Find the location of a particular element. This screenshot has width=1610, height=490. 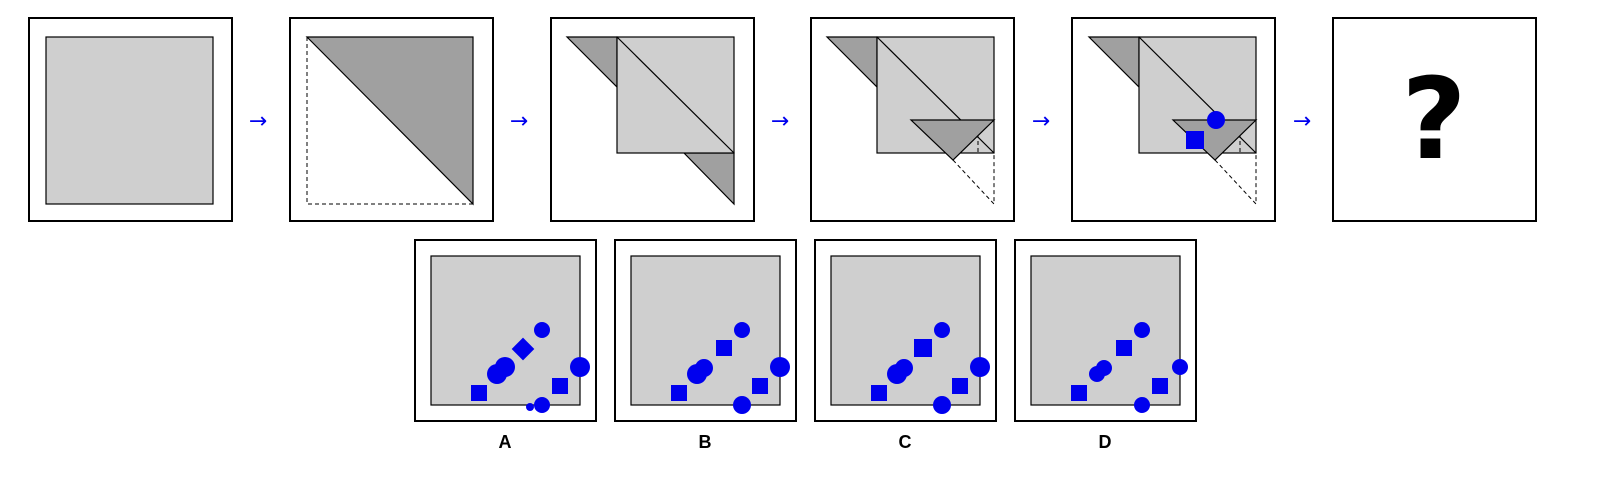

step-3-panel is located at coordinates (652, 119).